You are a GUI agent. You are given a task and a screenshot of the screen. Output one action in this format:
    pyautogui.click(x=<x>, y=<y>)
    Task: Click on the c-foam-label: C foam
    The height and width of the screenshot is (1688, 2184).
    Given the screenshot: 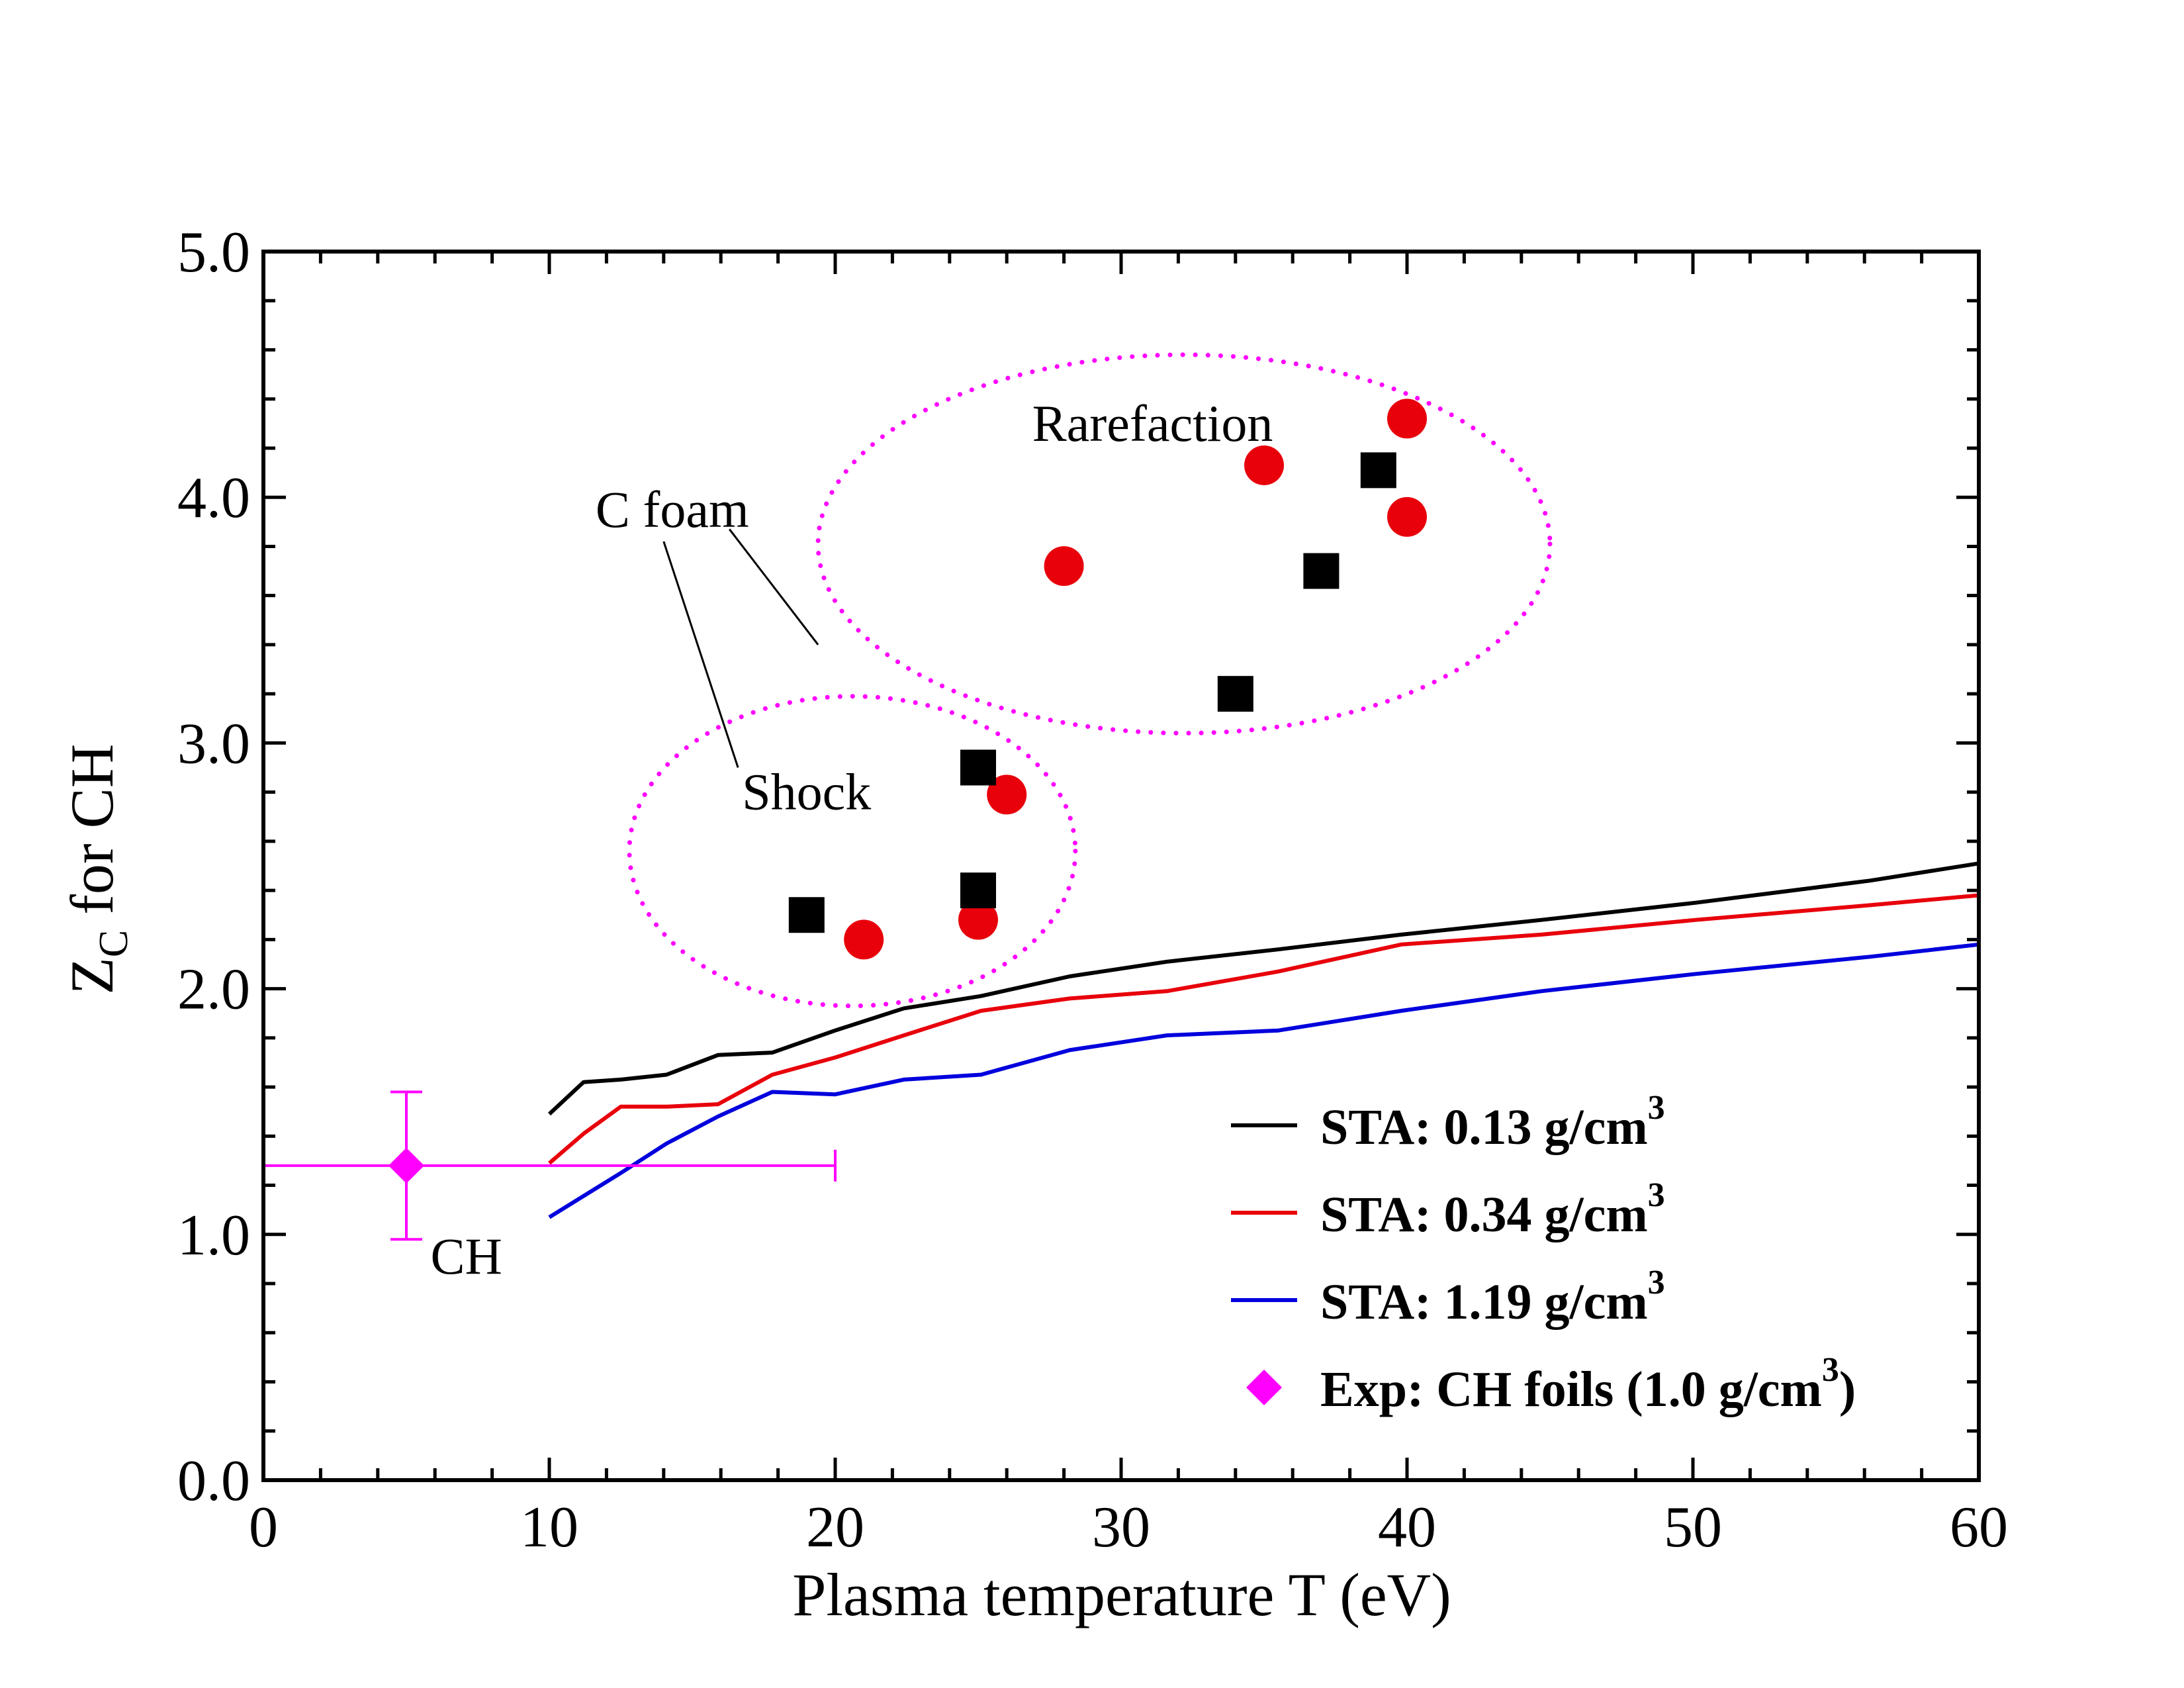 What is the action you would take?
    pyautogui.click(x=672, y=509)
    